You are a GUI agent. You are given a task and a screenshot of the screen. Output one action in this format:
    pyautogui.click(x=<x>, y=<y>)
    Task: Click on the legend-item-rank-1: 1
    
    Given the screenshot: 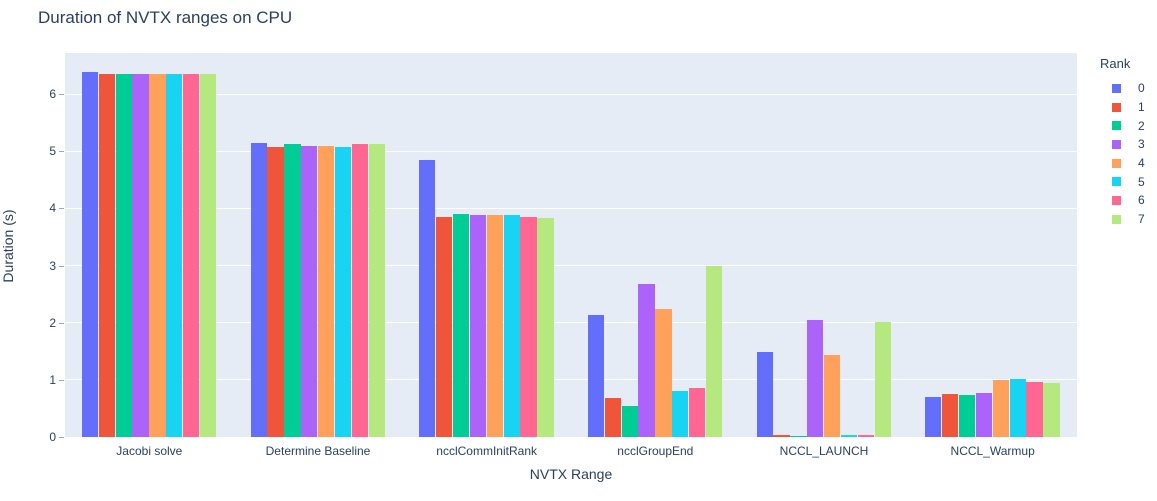 What is the action you would take?
    pyautogui.click(x=1120, y=107)
    